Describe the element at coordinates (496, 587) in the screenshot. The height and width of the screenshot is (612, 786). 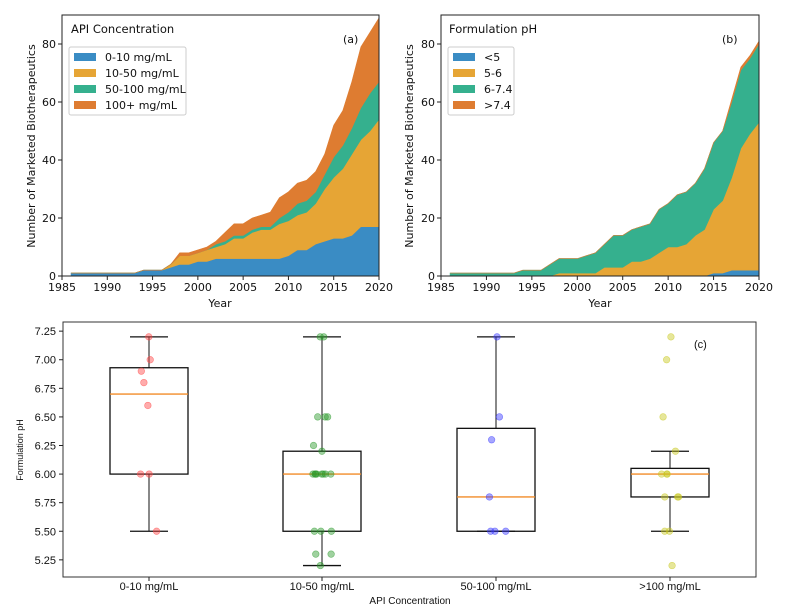
I see `x-tick-label: 50-100 mg/mL` at that location.